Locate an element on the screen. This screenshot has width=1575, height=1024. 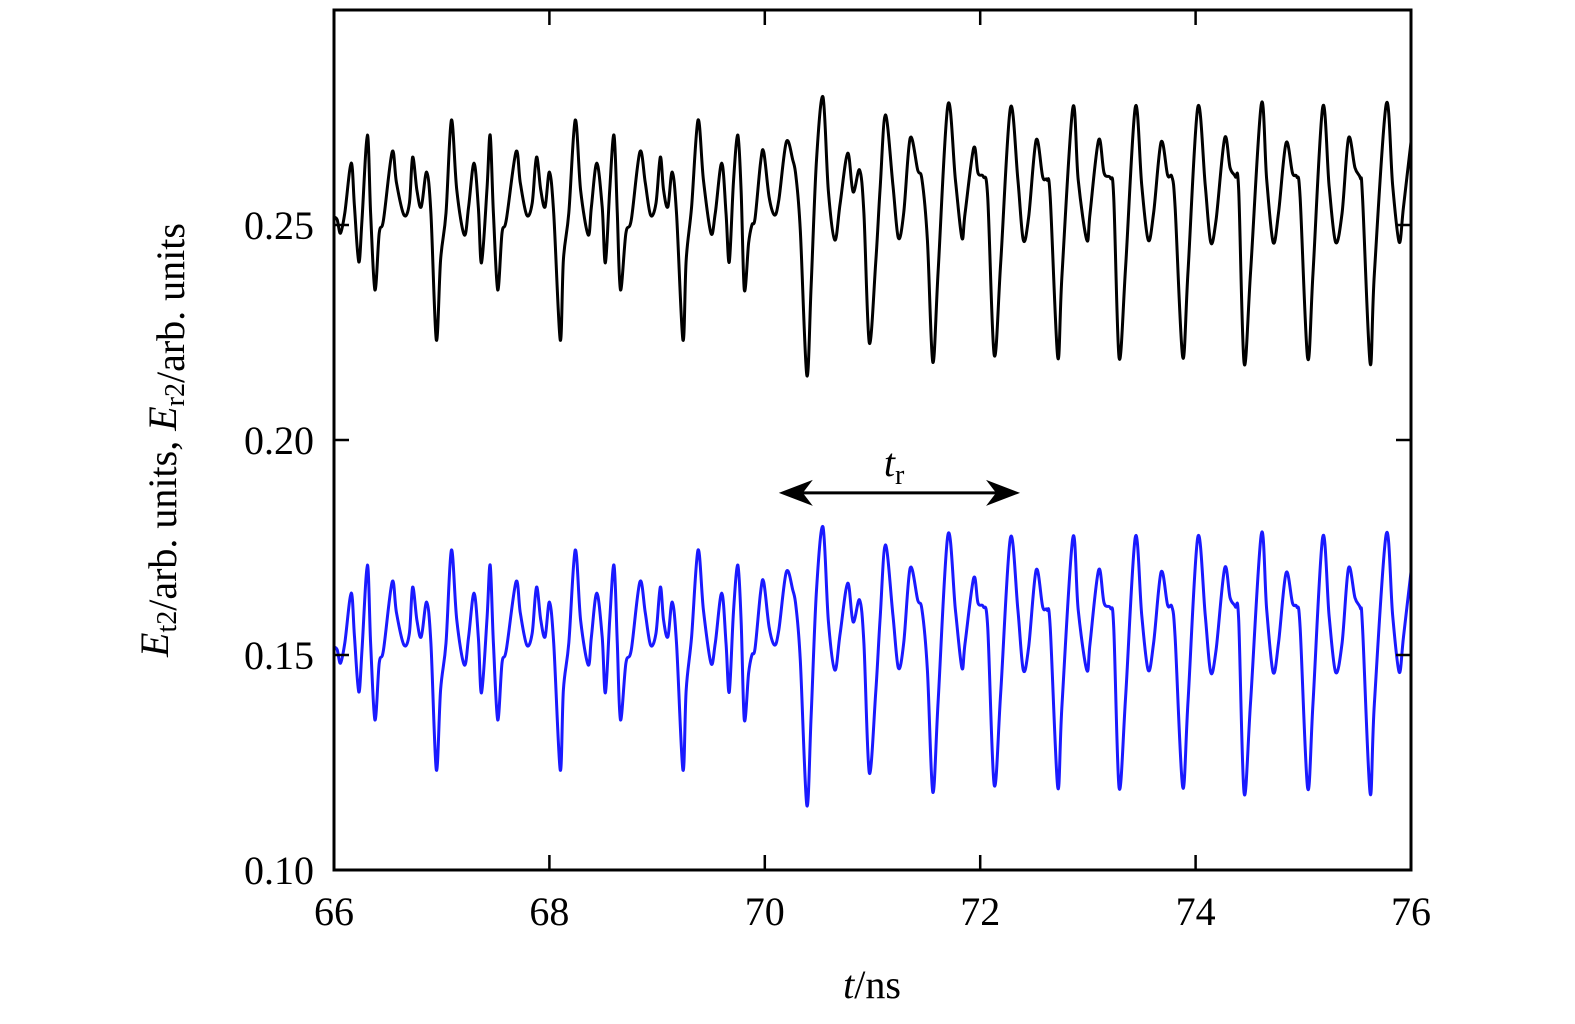
y-tick-label: 0.25 is located at coordinates (279, 225).